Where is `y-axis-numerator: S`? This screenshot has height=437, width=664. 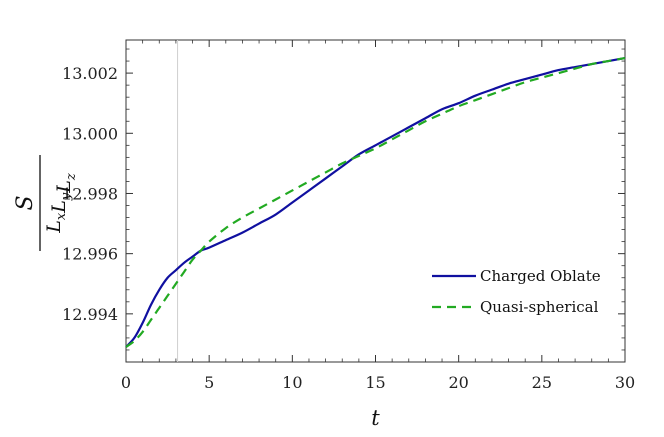
y-axis-numerator: S is located at coordinates (25, 202).